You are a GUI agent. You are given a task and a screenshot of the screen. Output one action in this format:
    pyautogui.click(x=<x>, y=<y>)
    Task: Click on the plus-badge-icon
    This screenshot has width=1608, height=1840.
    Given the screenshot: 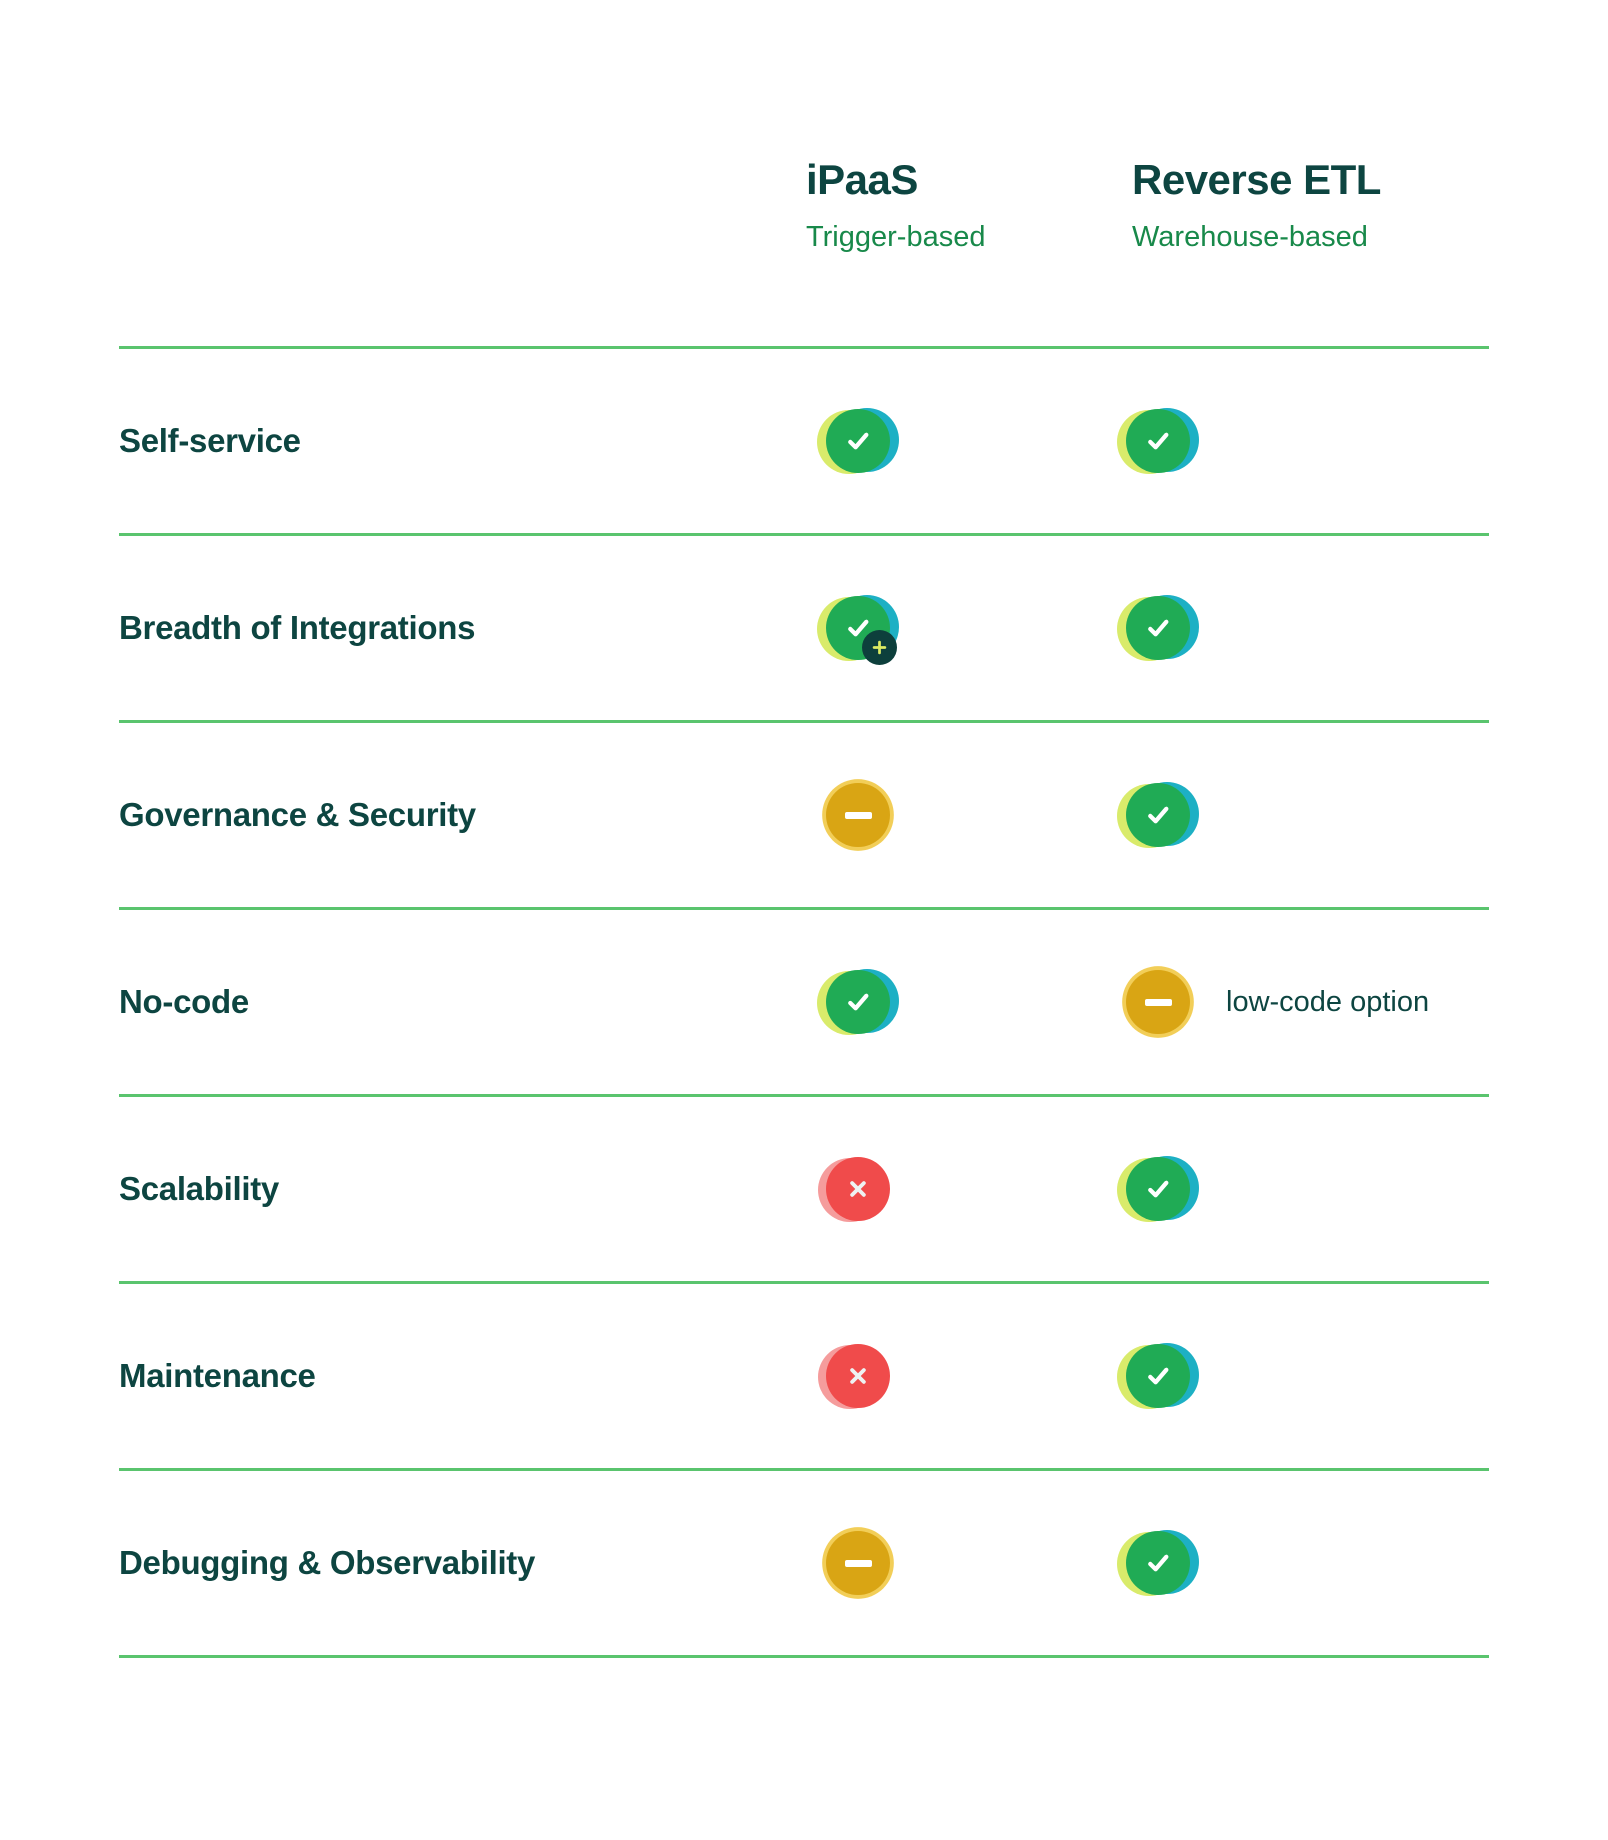 What is the action you would take?
    pyautogui.click(x=879, y=647)
    